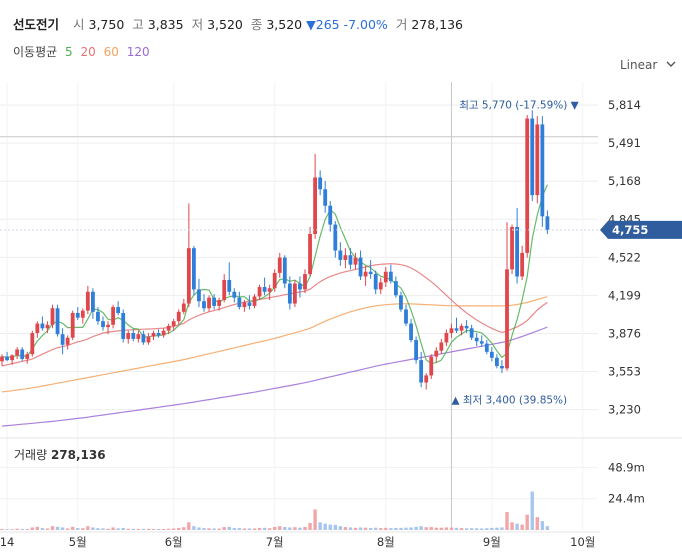  What do you see at coordinates (88, 52) in the screenshot?
I see `ma20-legend: 20` at bounding box center [88, 52].